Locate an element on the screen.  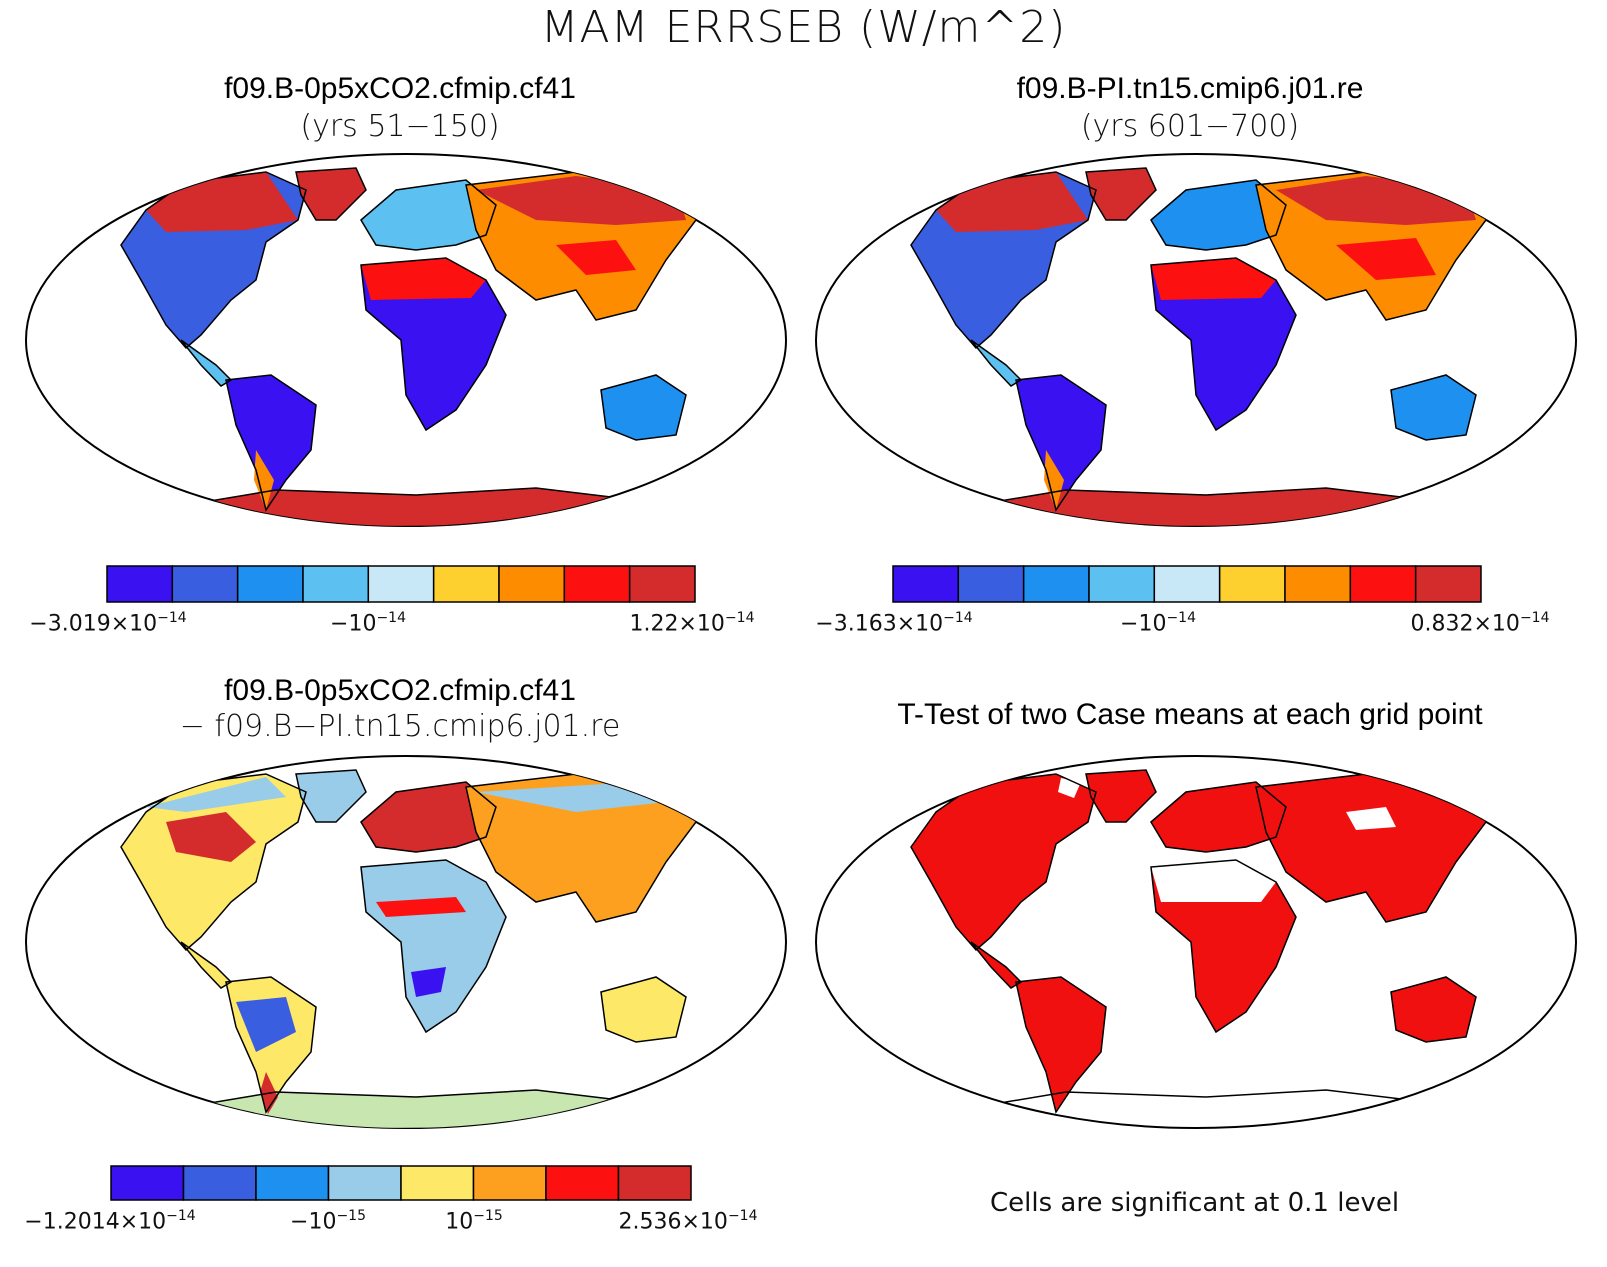
cb-case1-label-min: −3.019×10−14 is located at coordinates (108, 623).